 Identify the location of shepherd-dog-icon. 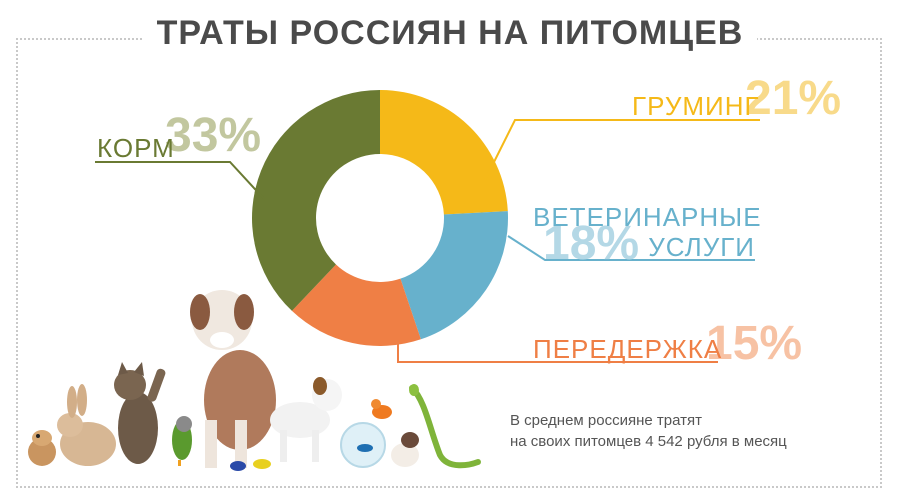
(233, 379).